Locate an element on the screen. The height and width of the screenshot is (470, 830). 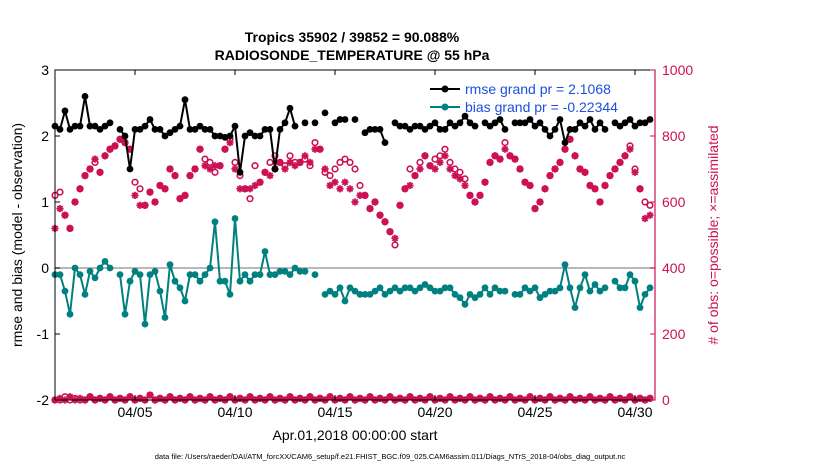
x-tick-label-4: 04/25 is located at coordinates (534, 412).